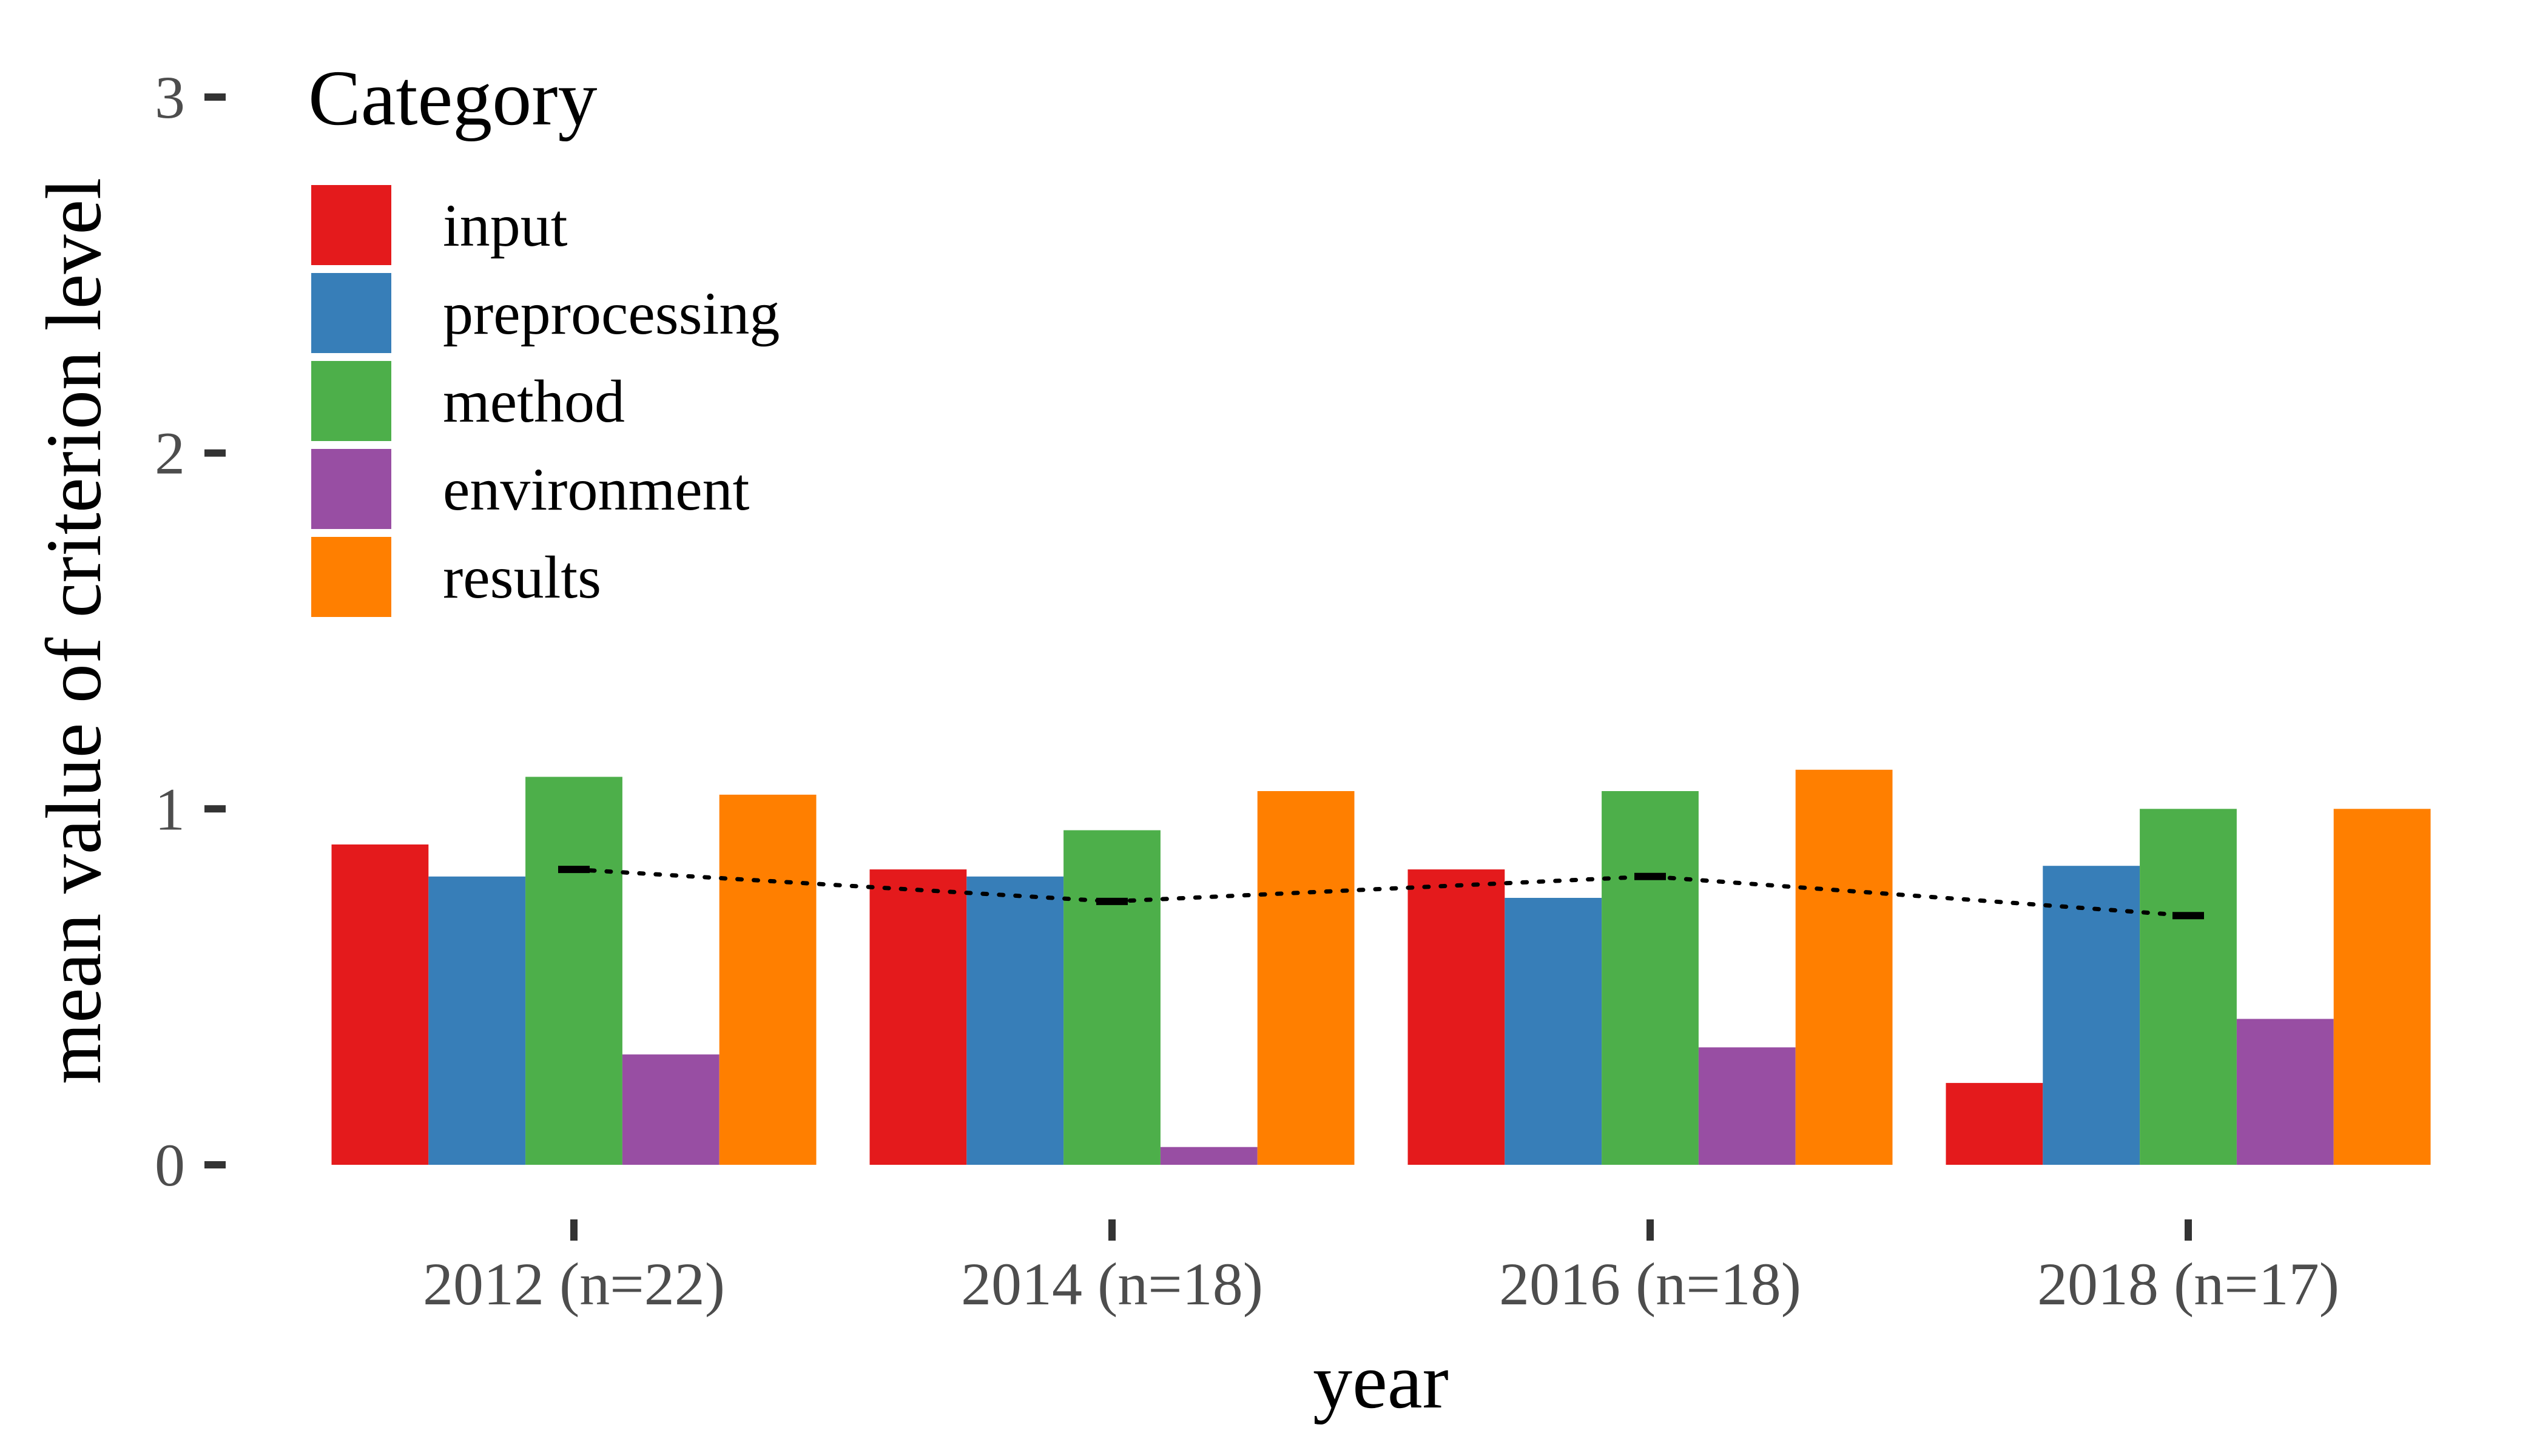  I want to click on legend-key-preprocessing, so click(351, 313).